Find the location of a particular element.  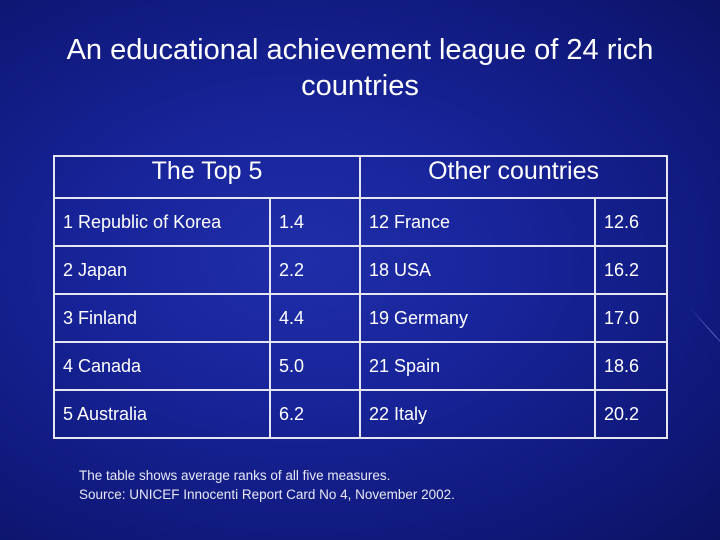

top-country-cell: 1 Republic of Korea is located at coordinates (162, 222).